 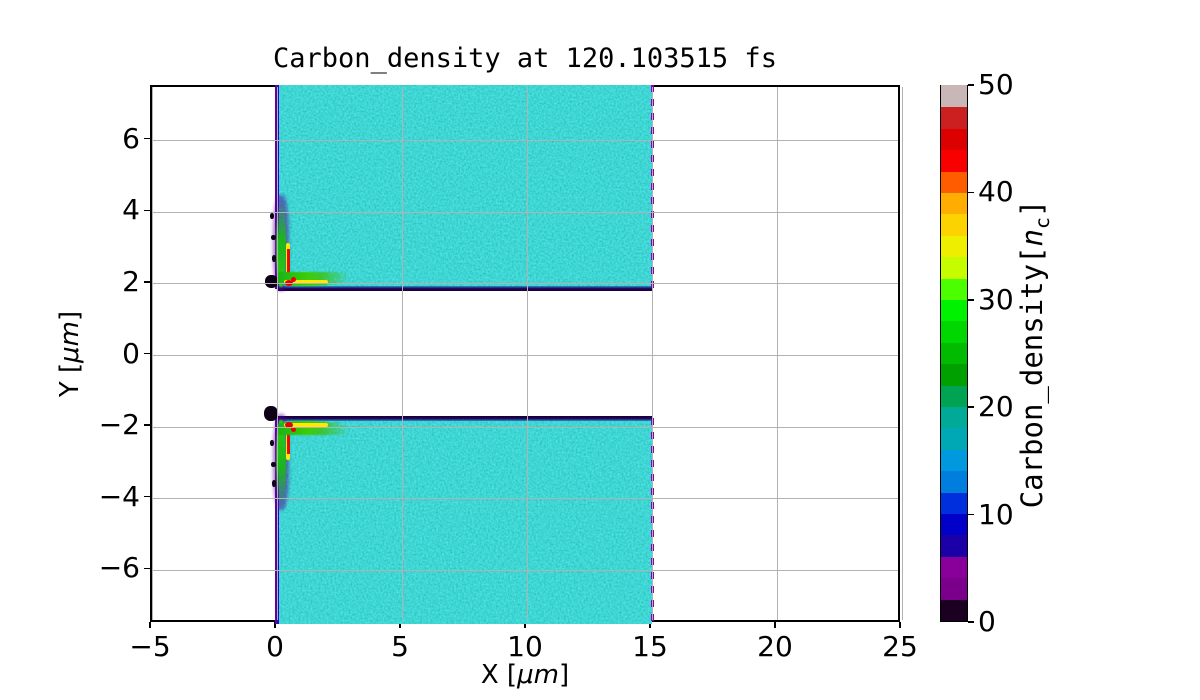 What do you see at coordinates (525, 646) in the screenshot?
I see `x-tick-label: 10` at bounding box center [525, 646].